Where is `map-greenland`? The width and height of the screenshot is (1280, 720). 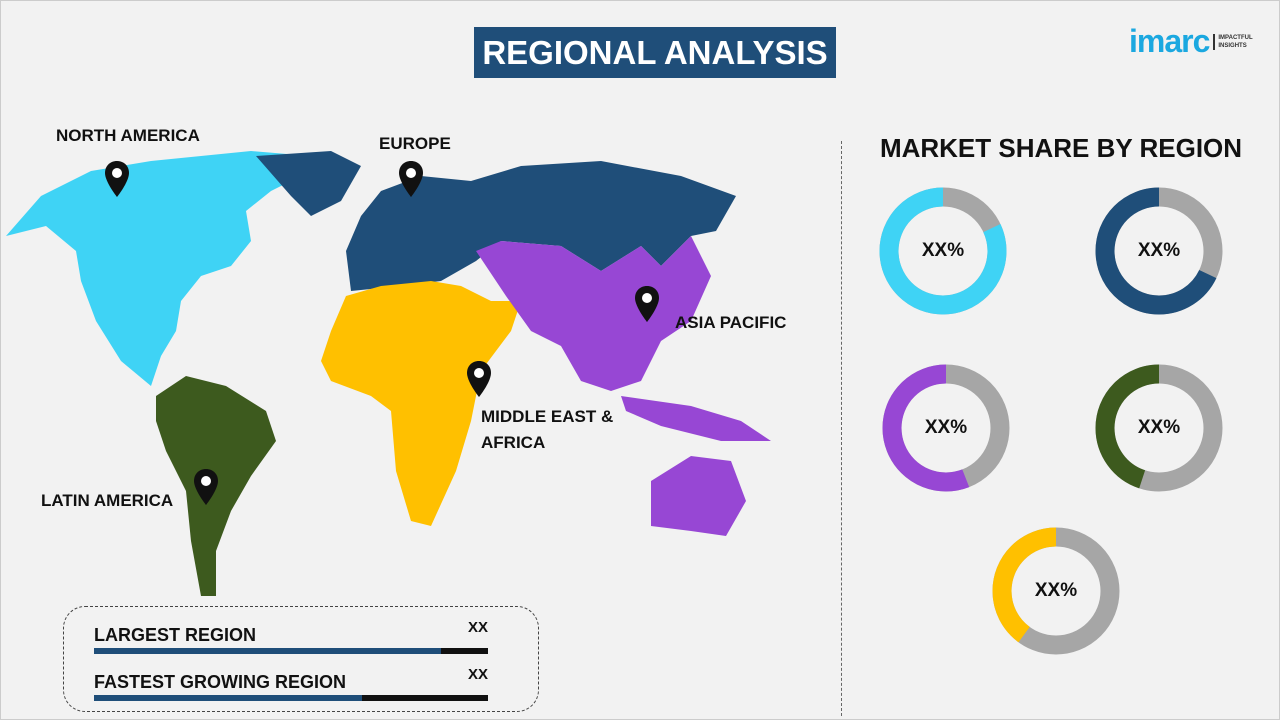
map-greenland is located at coordinates (308, 183).